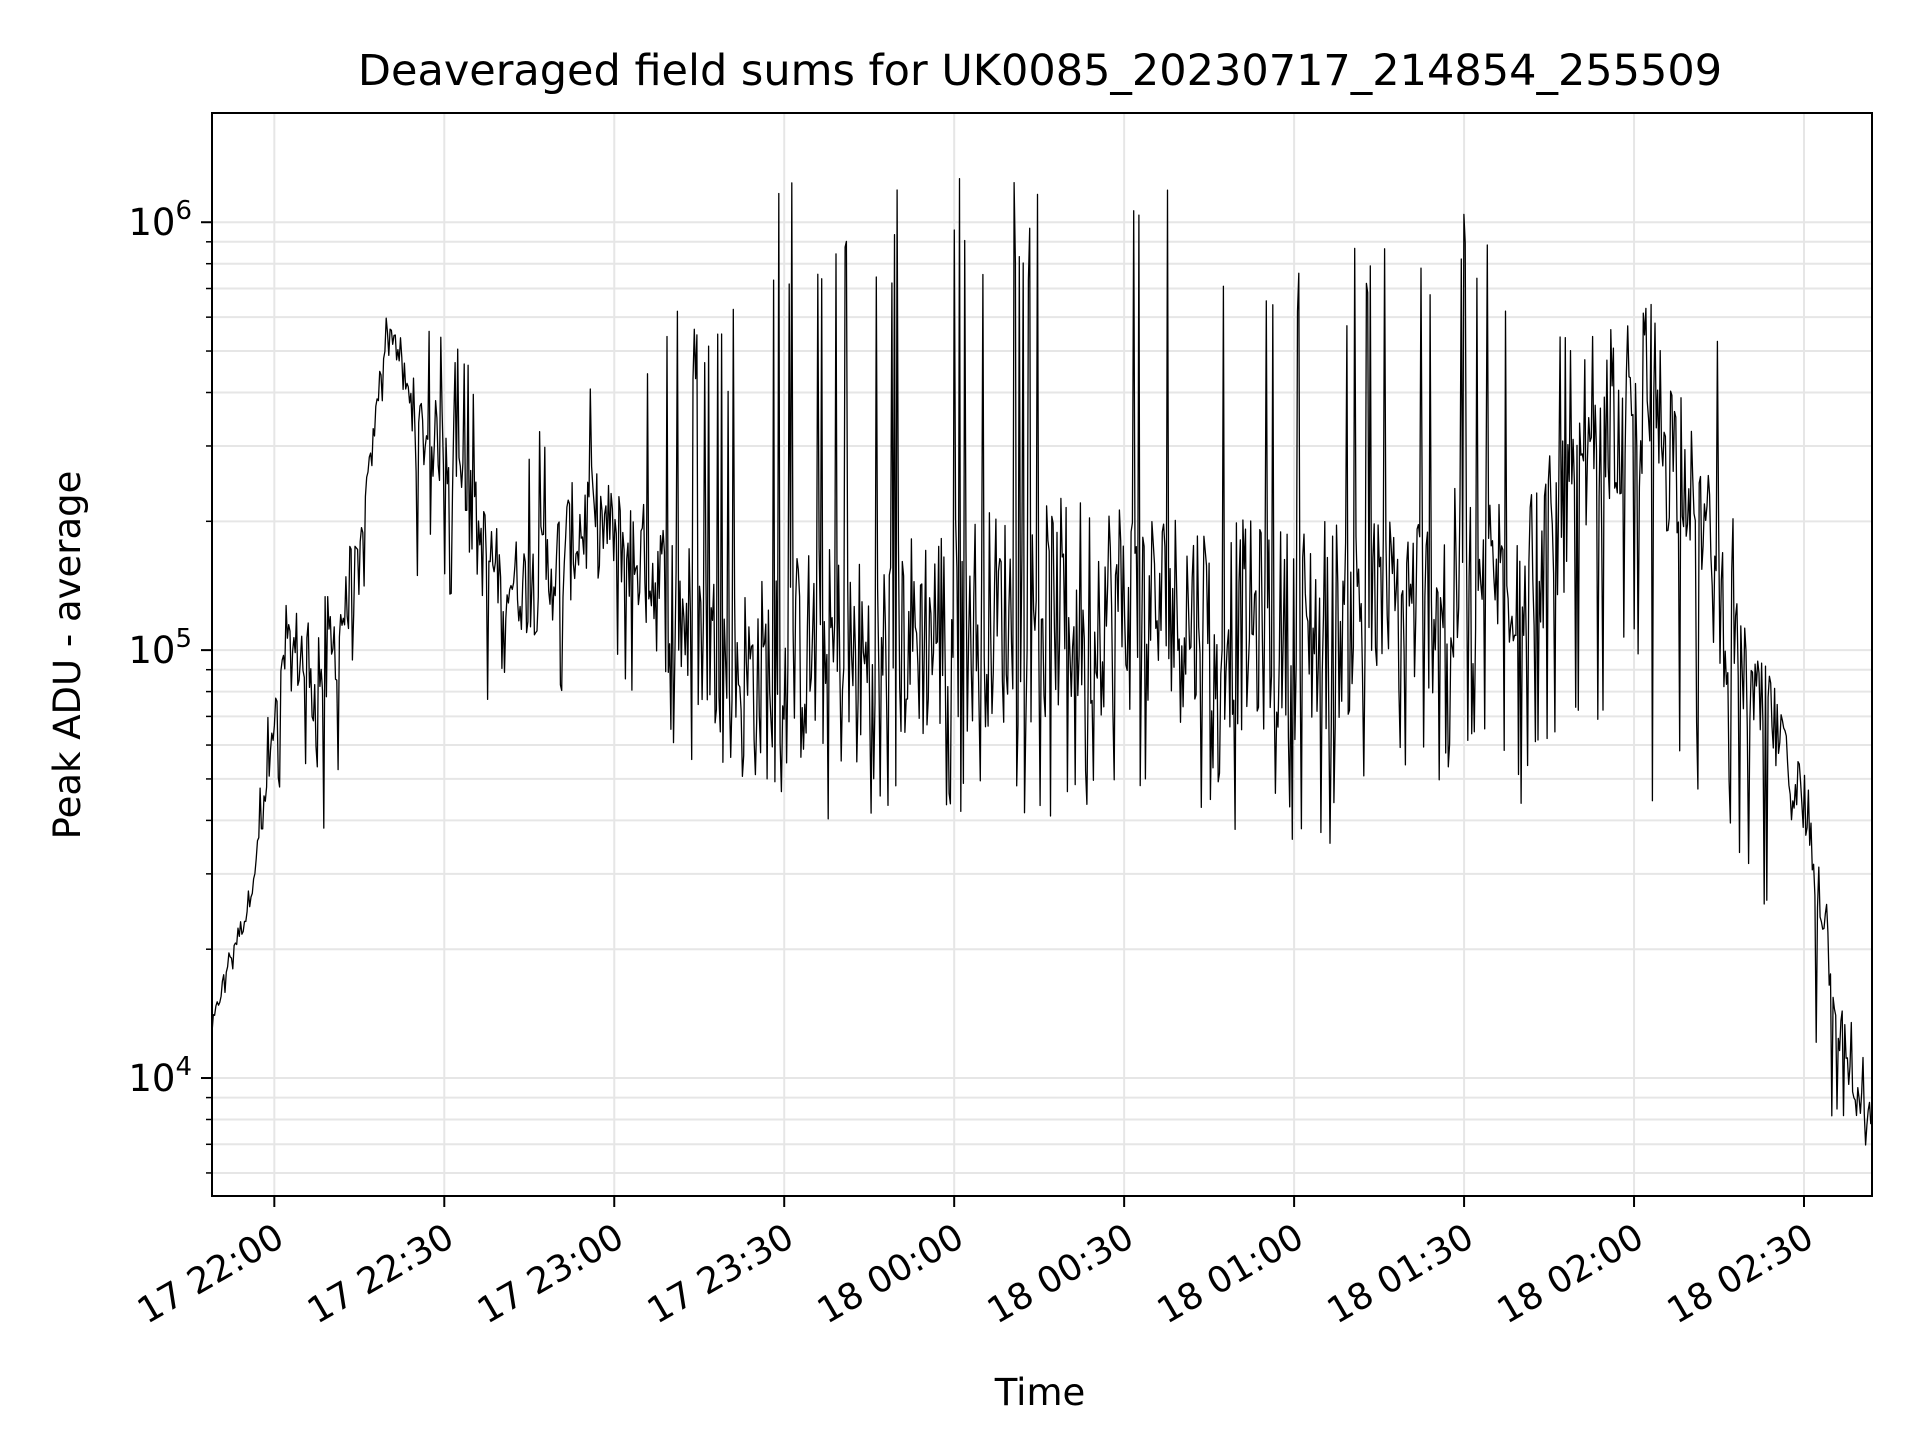 The height and width of the screenshot is (1444, 1920). Describe the element at coordinates (1040, 1392) in the screenshot. I see `x-axis-label: Time` at that location.